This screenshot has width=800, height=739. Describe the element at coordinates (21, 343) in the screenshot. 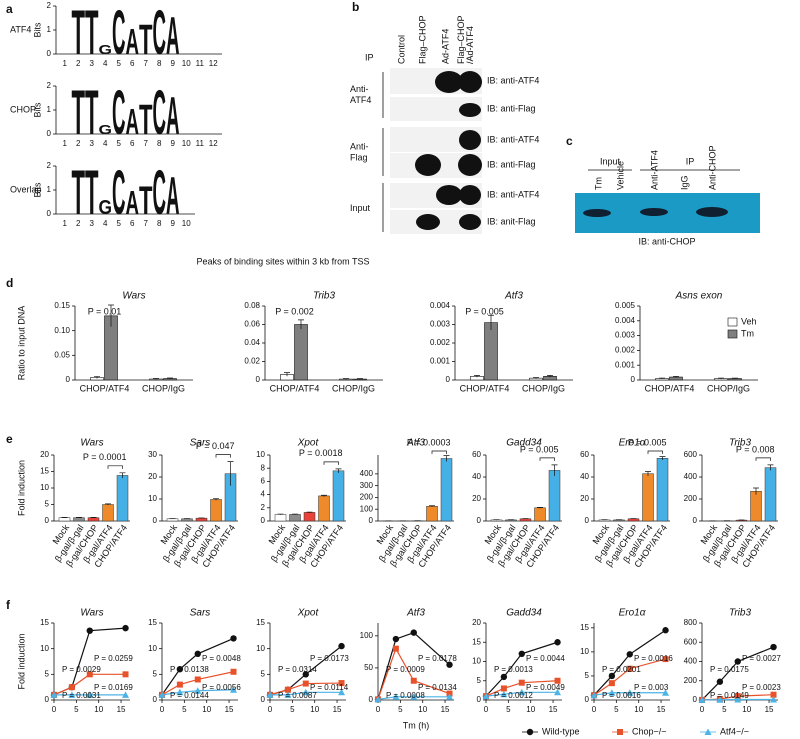

I see `y-label: Ratio to input DNA` at that location.